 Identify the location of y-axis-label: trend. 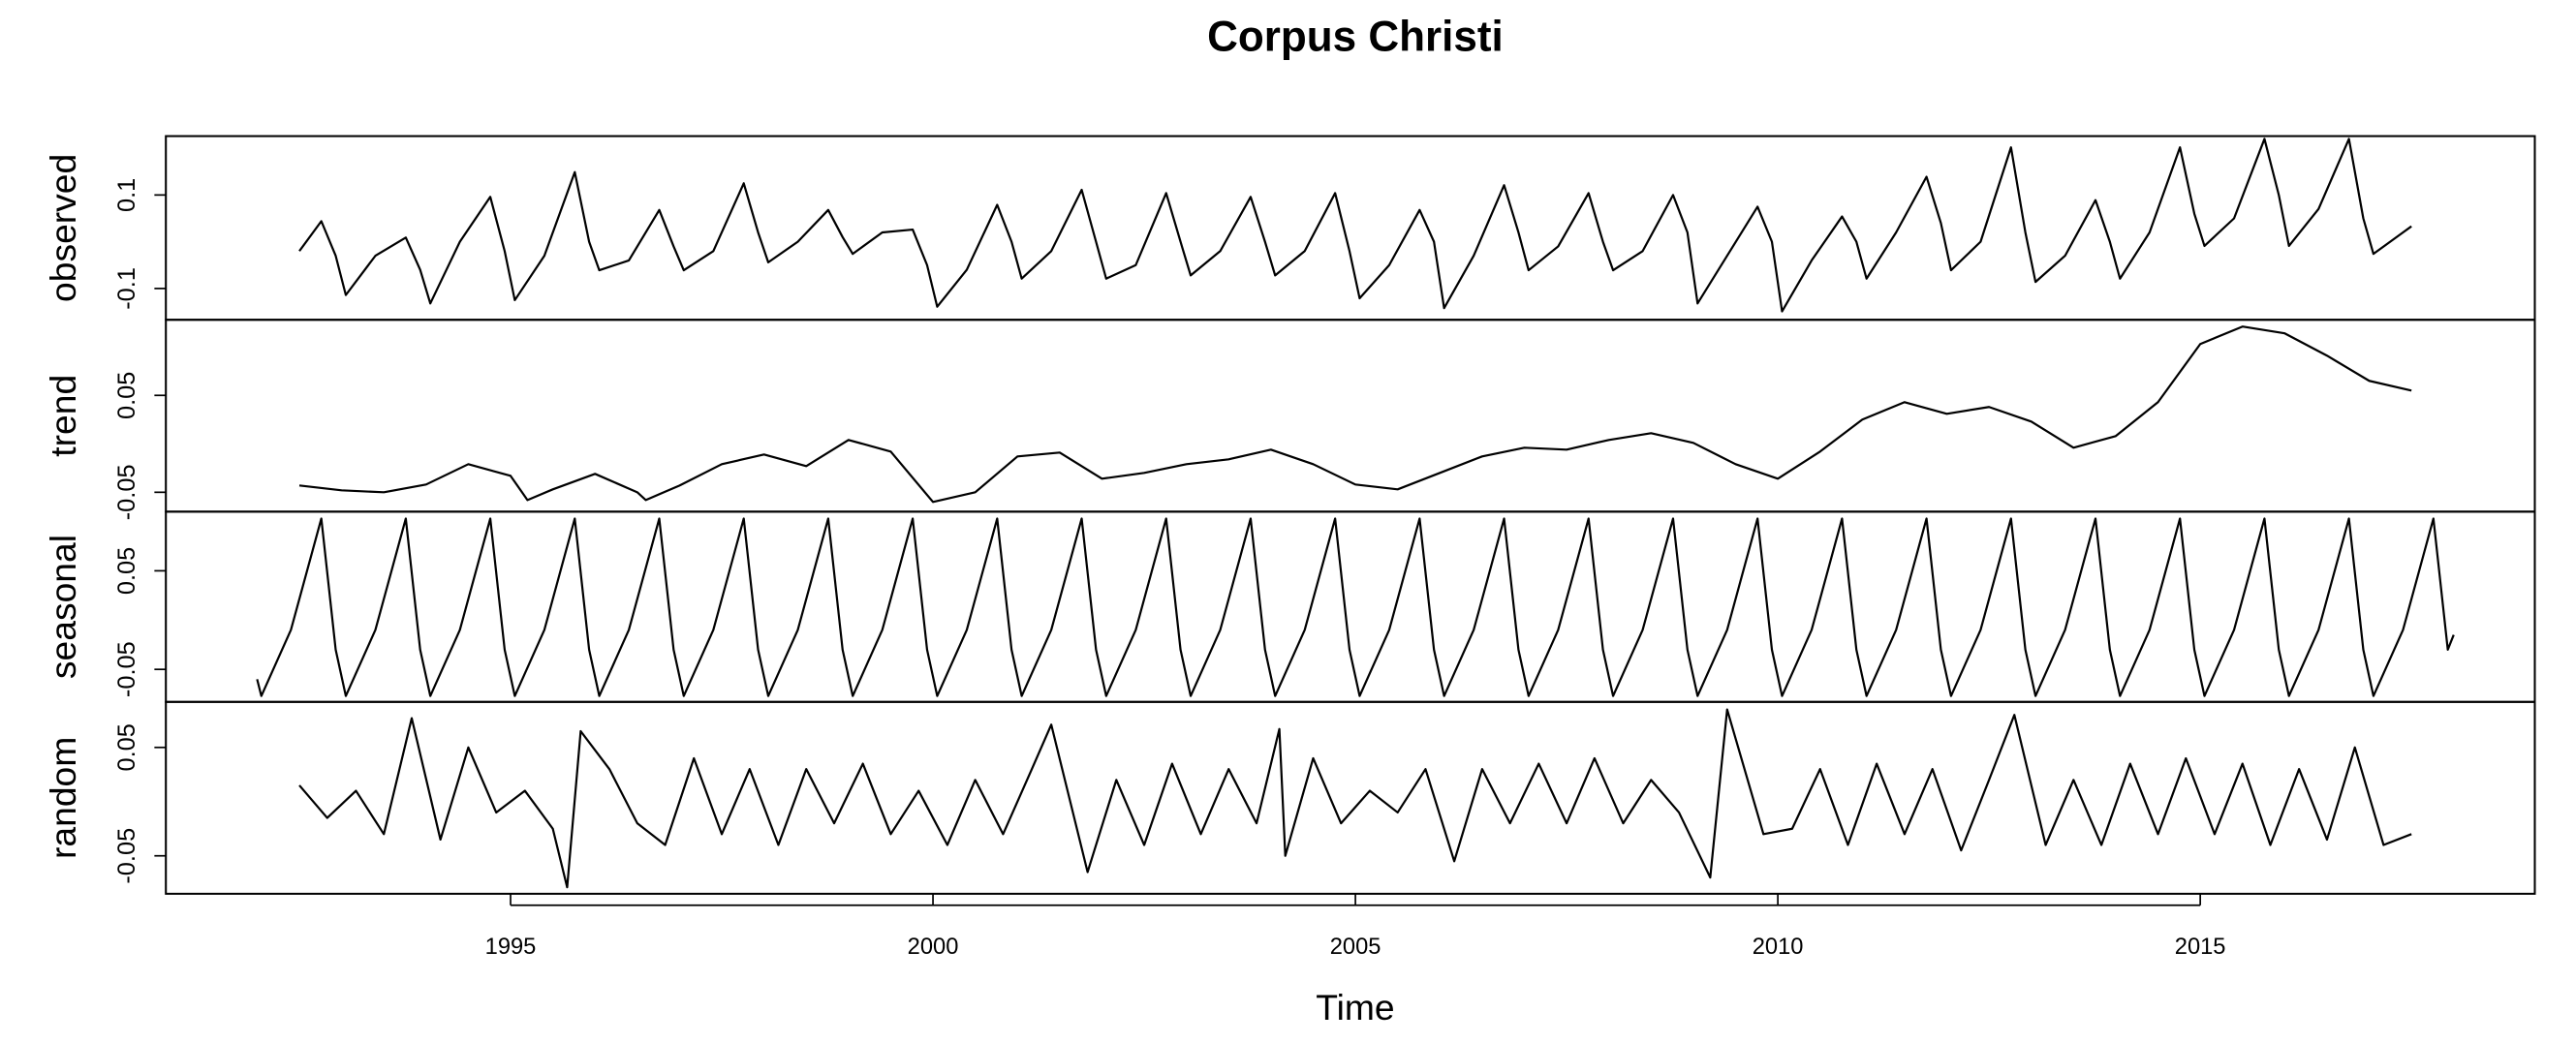
(63, 416).